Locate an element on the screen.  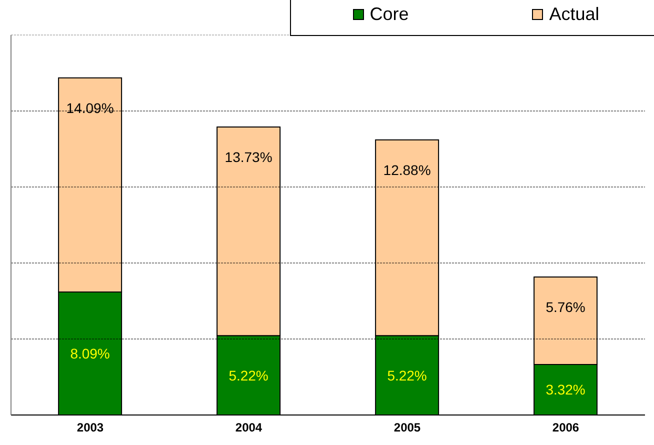
data-label: 5.76% is located at coordinates (566, 306).